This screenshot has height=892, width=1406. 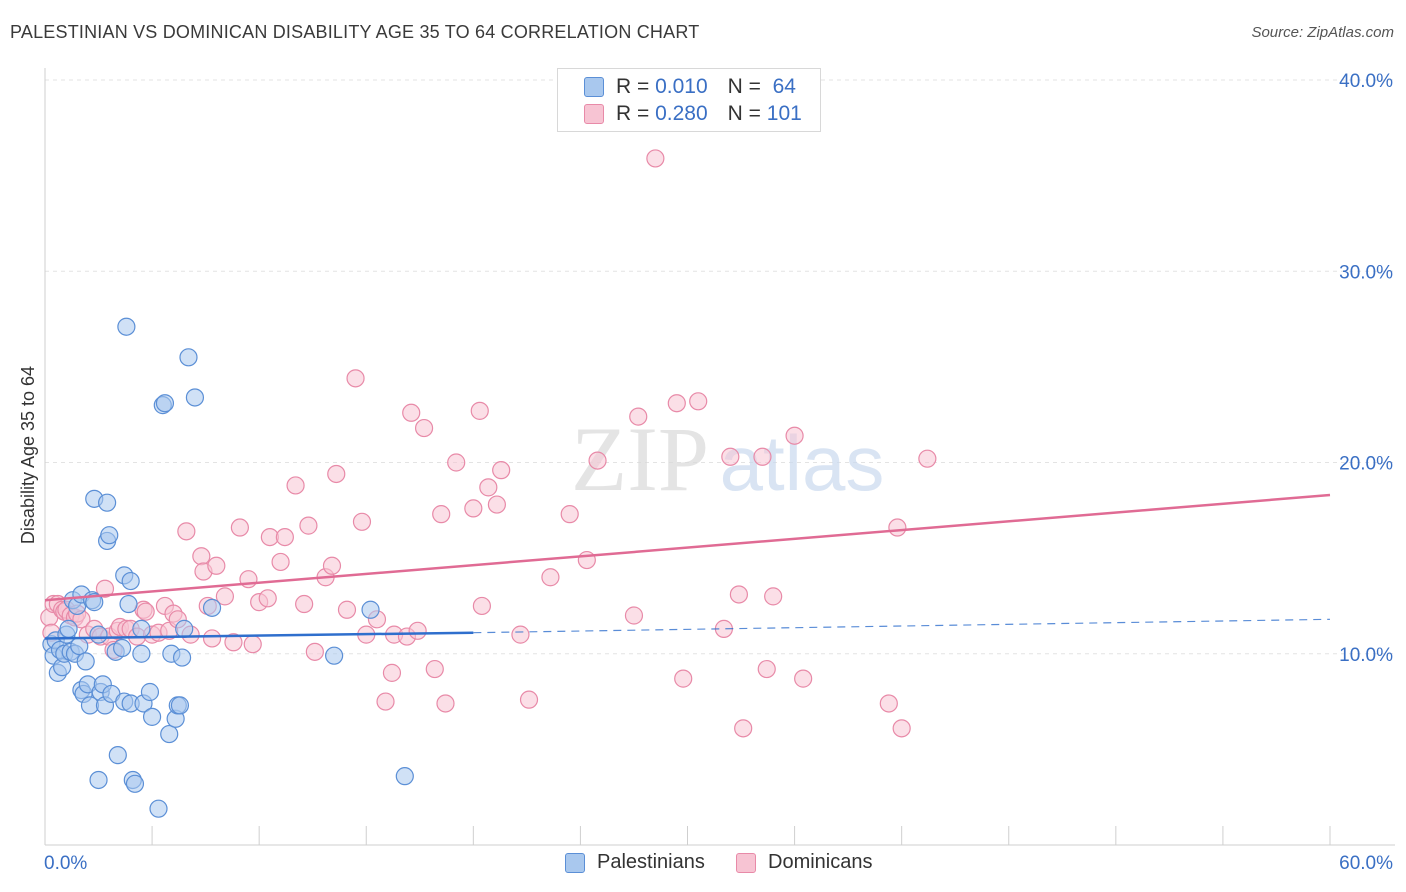 I want to click on legend-n-label: N =, so click(x=744, y=113).